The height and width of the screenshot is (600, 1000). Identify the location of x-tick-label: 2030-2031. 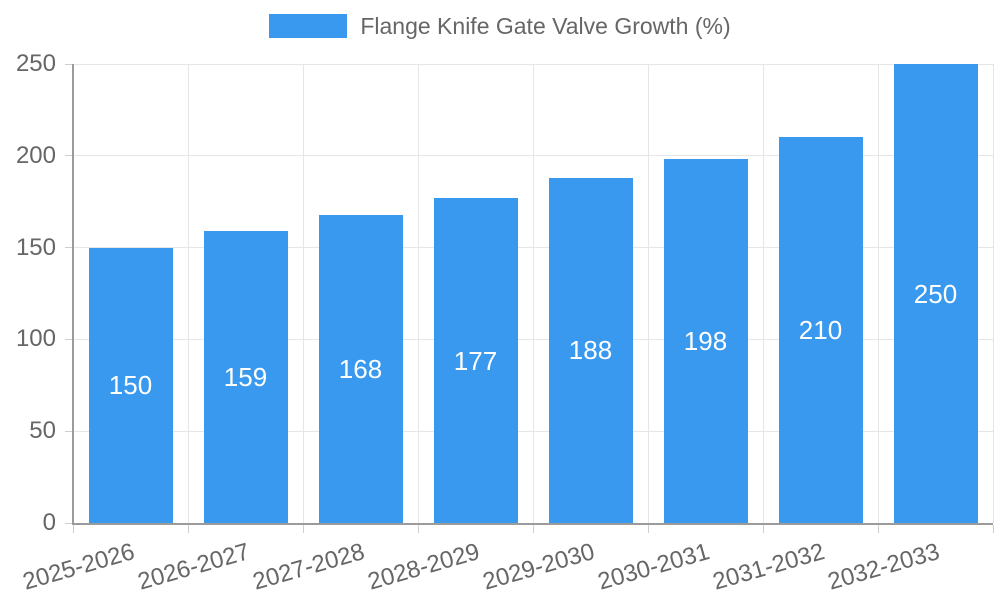
(653, 567).